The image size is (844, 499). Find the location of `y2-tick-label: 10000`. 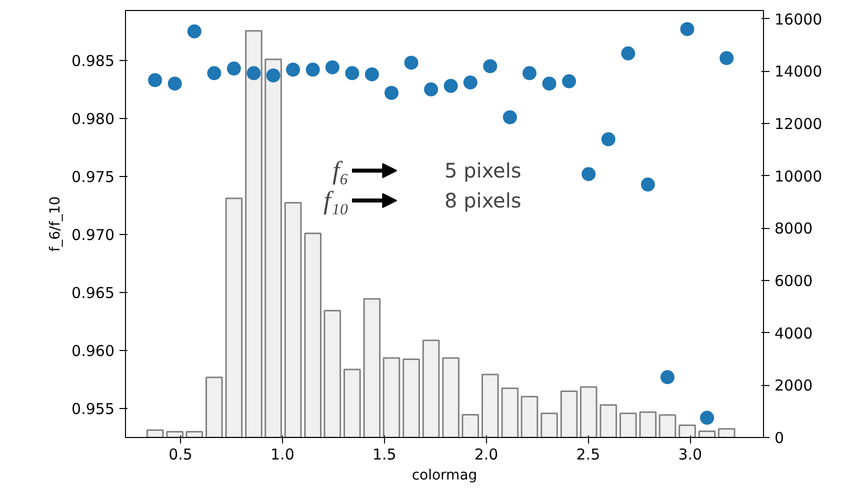

y2-tick-label: 10000 is located at coordinates (798, 176).